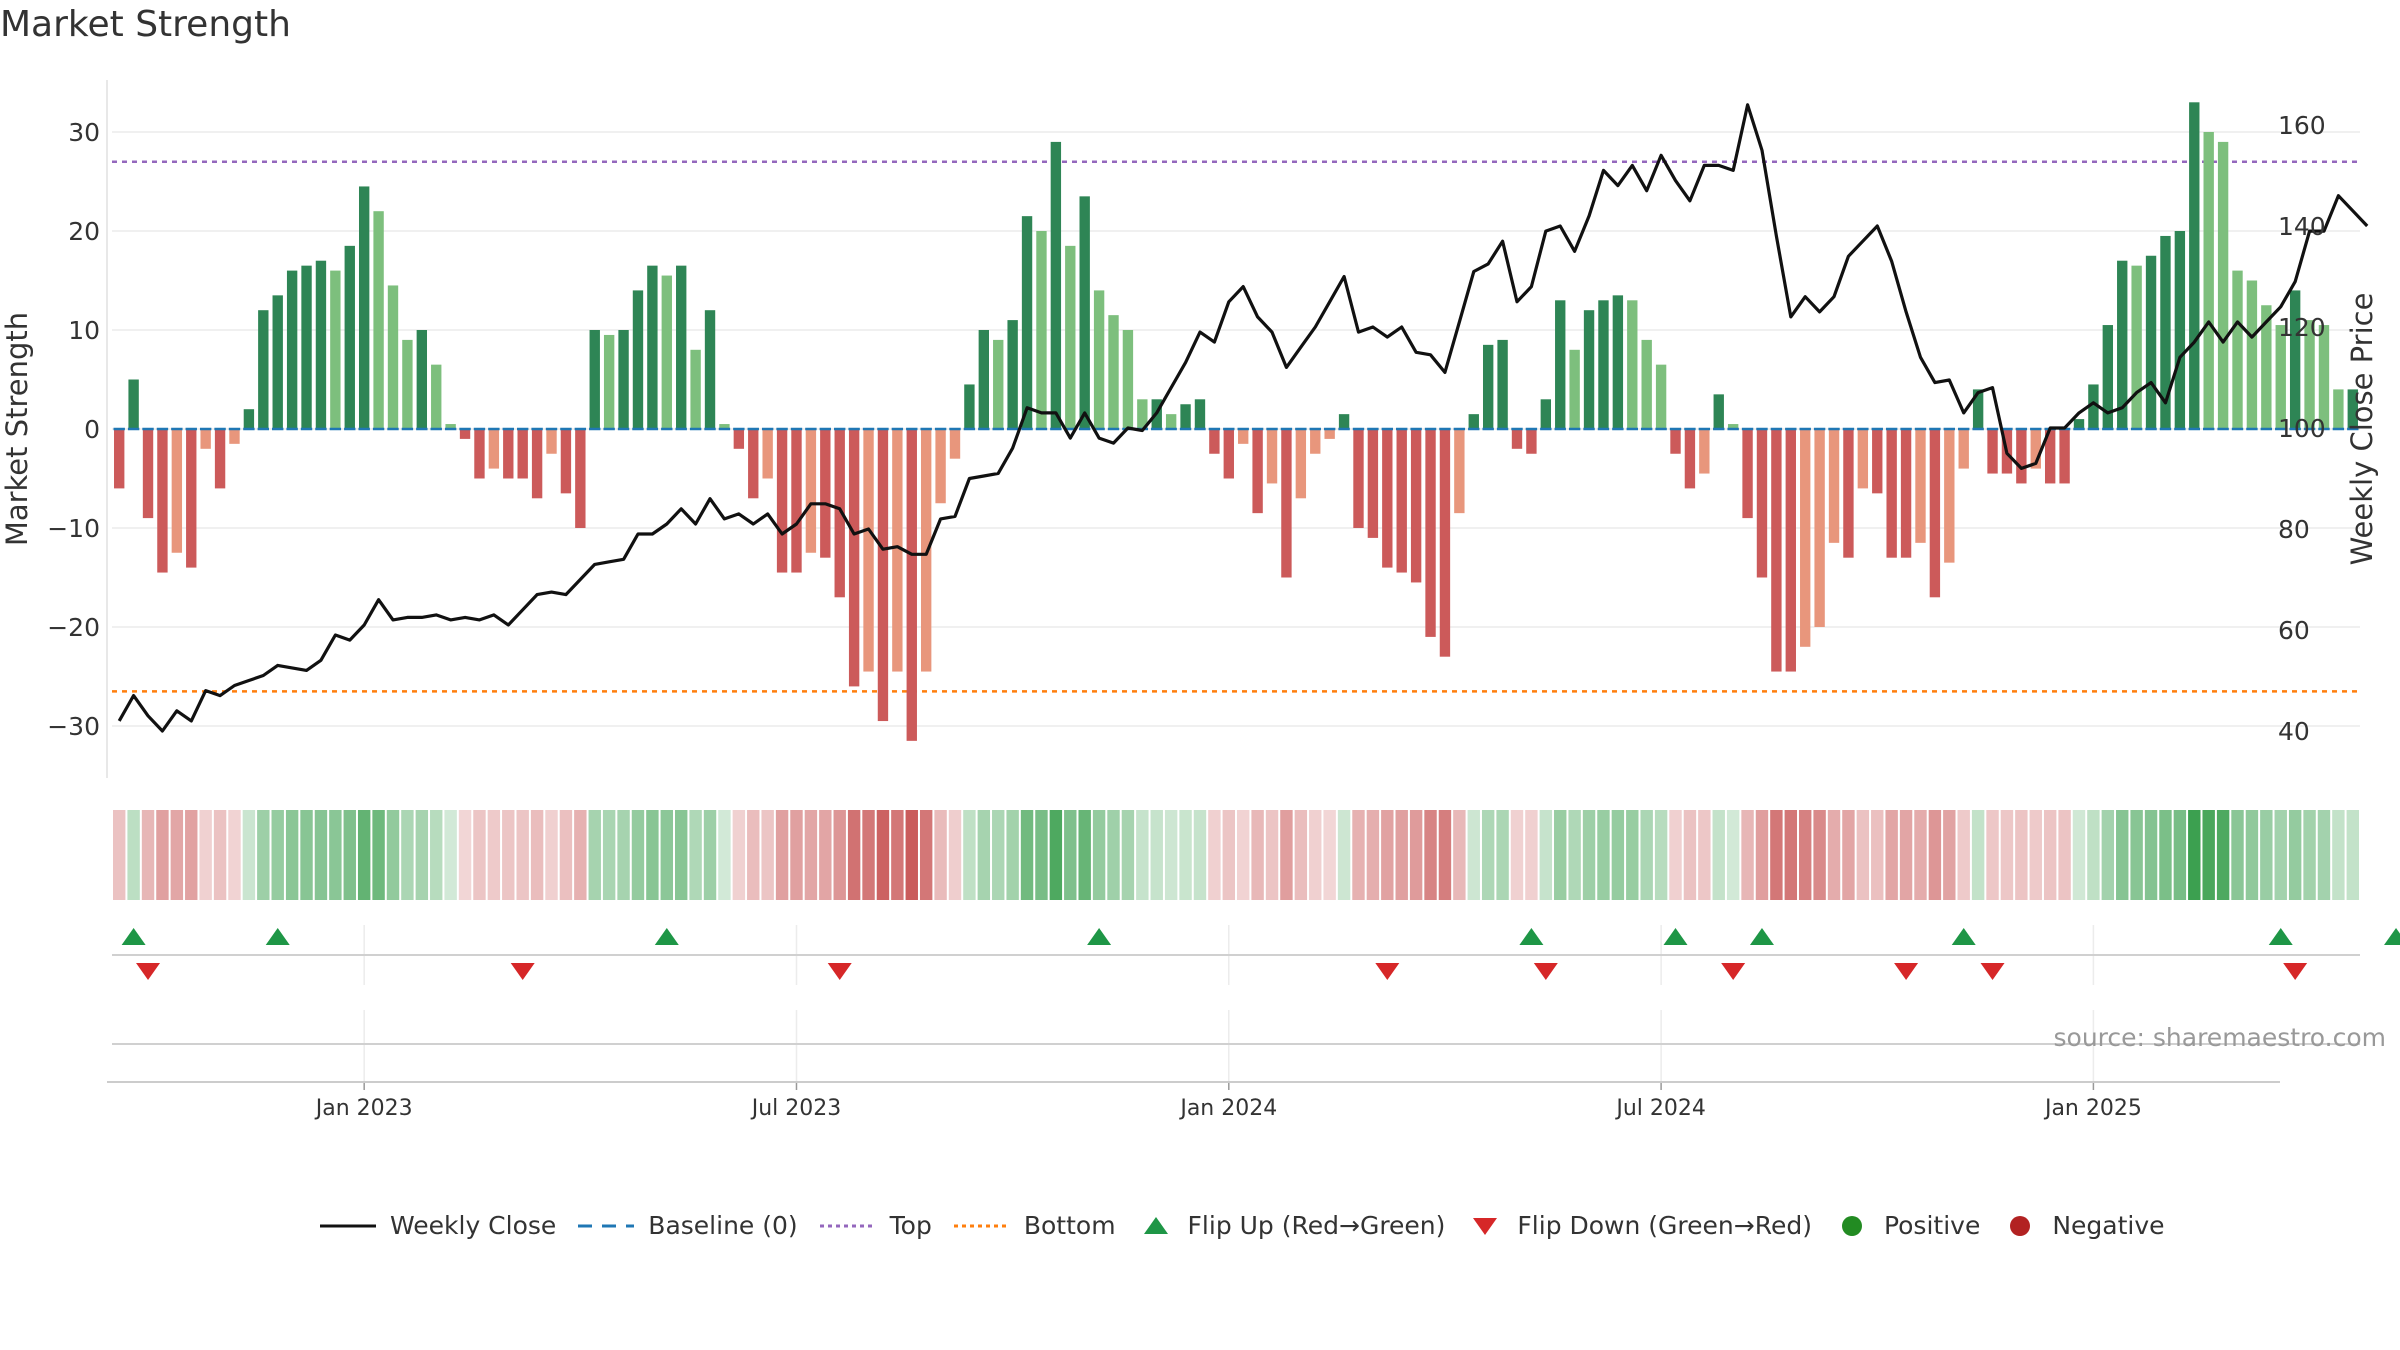 The image size is (2400, 1350). What do you see at coordinates (2220, 1037) in the screenshot?
I see `source-credit: source: sharemaestro.com` at bounding box center [2220, 1037].